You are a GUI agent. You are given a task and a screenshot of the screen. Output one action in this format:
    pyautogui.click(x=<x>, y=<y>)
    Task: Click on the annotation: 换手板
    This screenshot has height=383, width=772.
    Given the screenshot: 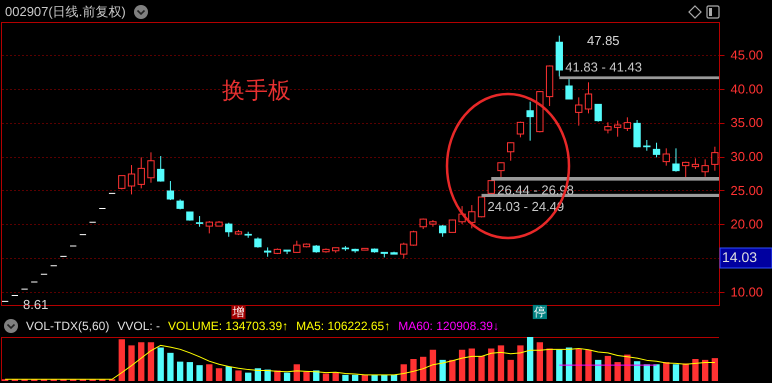 What is the action you would take?
    pyautogui.click(x=256, y=90)
    